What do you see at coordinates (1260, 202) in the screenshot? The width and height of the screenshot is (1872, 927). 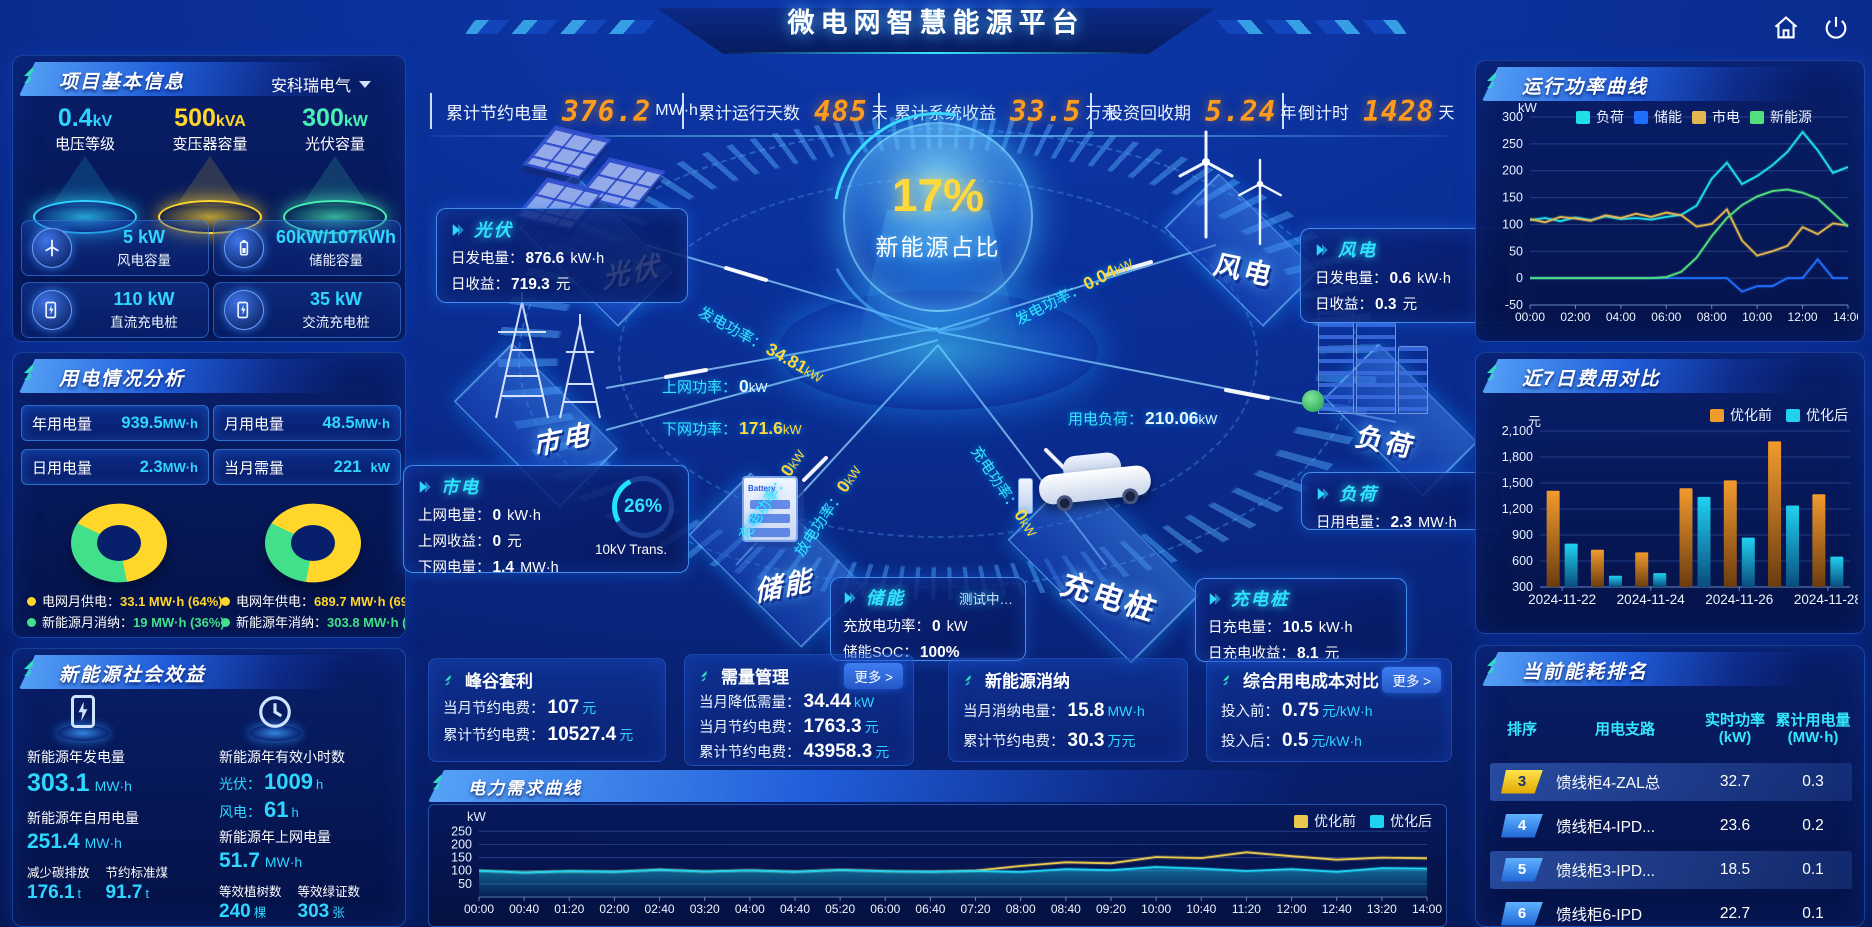 I see `wind-turbine` at bounding box center [1260, 202].